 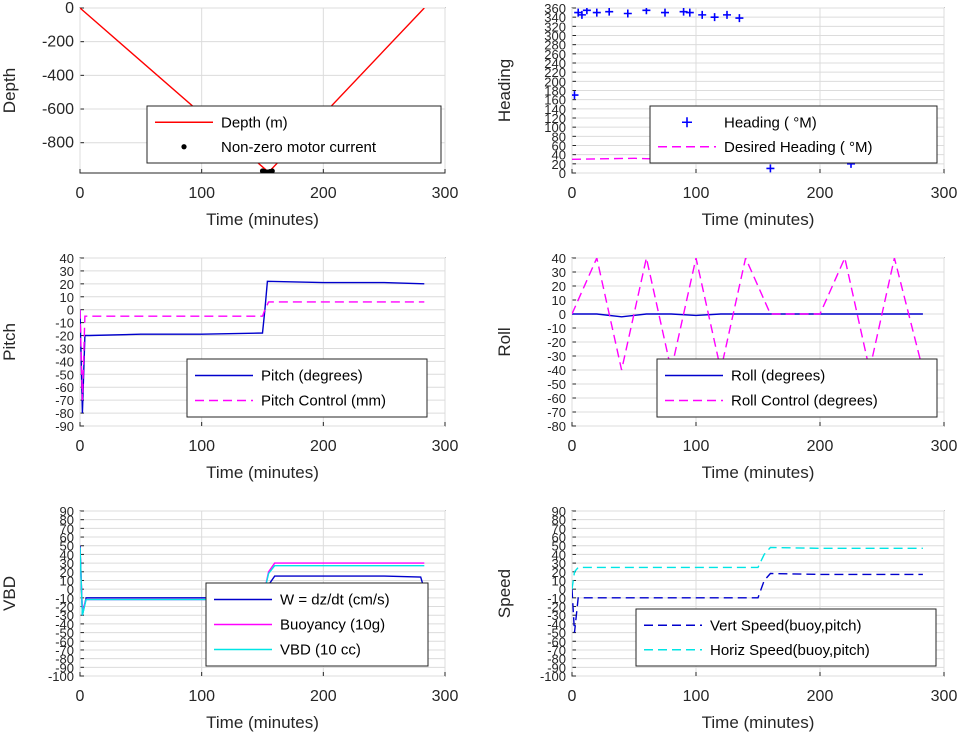 What do you see at coordinates (559, 520) in the screenshot?
I see `y-tick-label: 80` at bounding box center [559, 520].